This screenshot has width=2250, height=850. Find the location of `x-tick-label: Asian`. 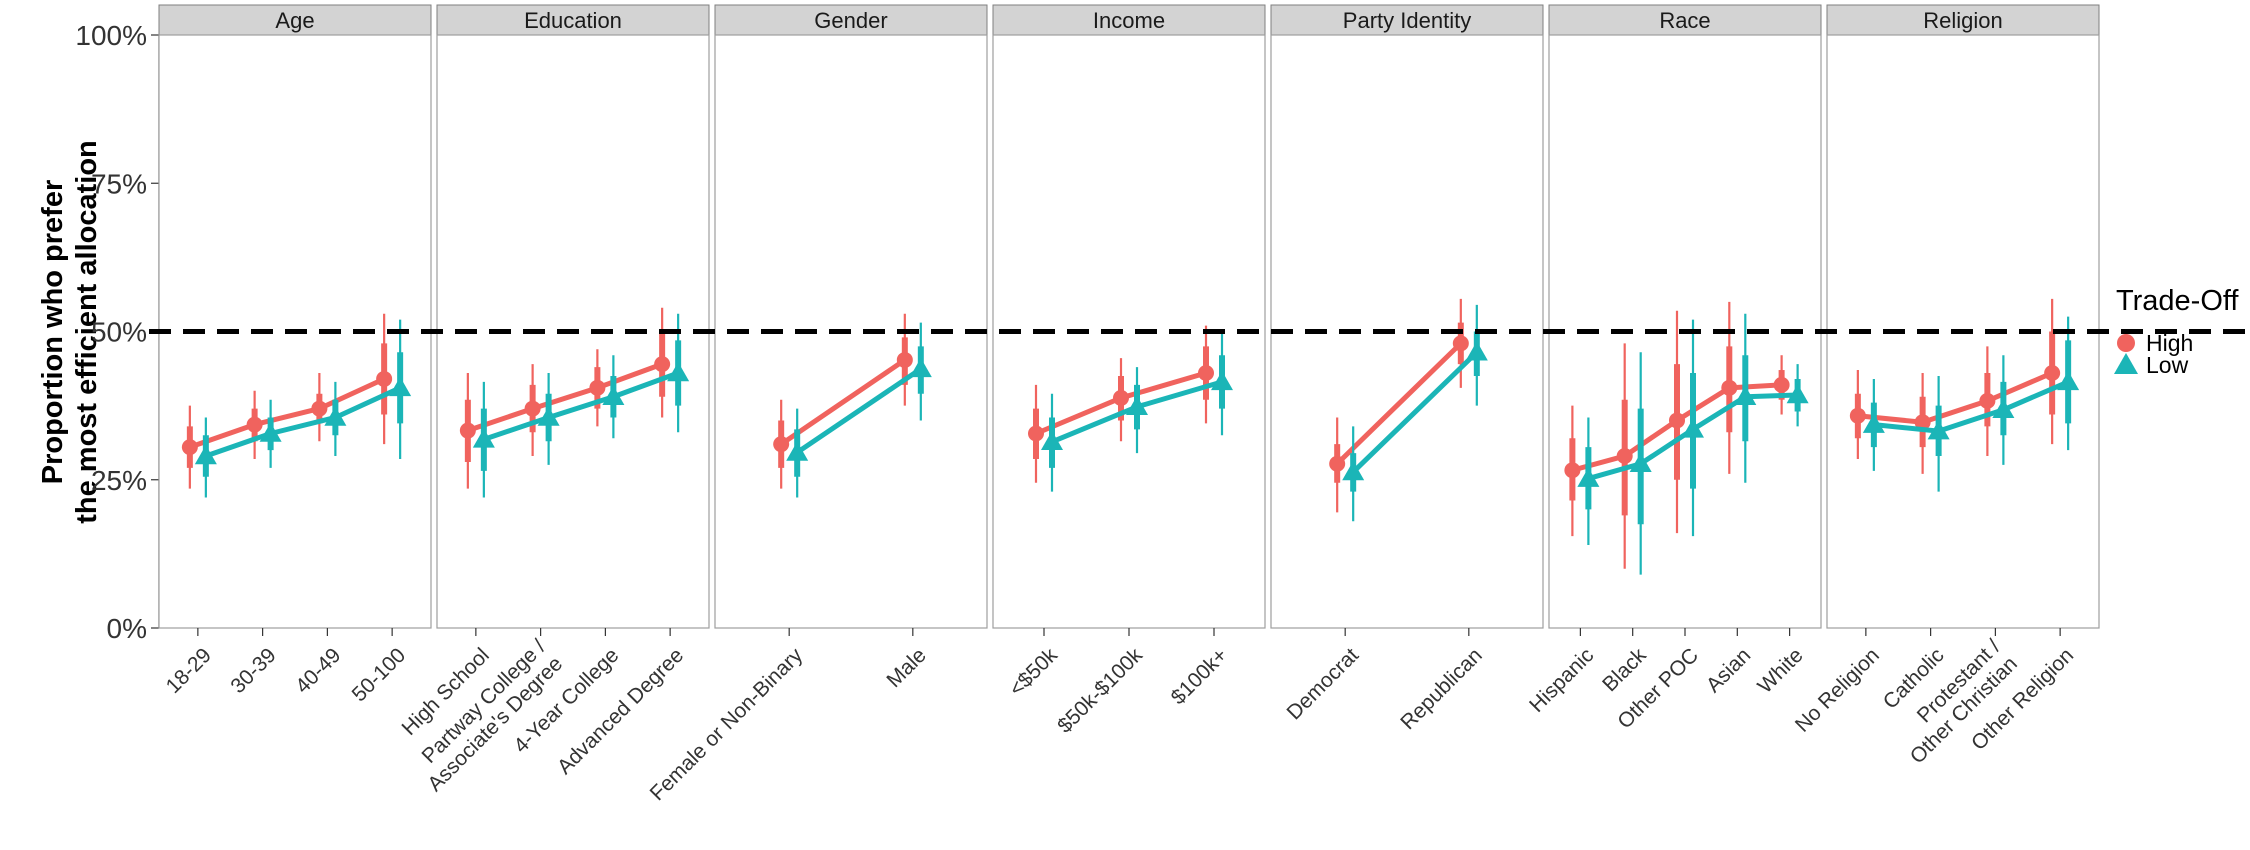

x-tick-label: Asian is located at coordinates (1728, 670).